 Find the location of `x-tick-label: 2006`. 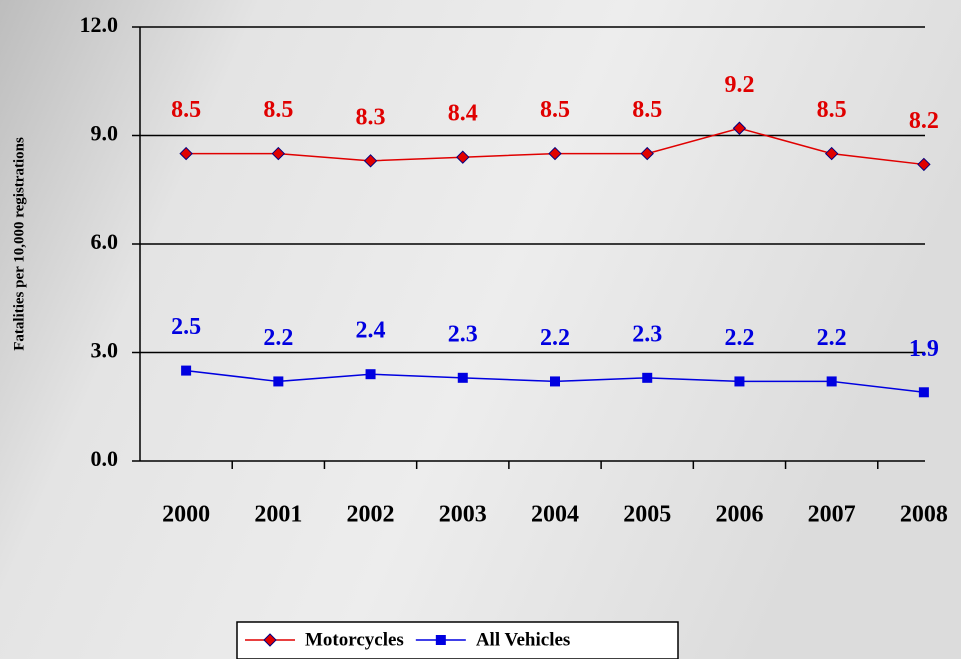

x-tick-label: 2006 is located at coordinates (739, 515).